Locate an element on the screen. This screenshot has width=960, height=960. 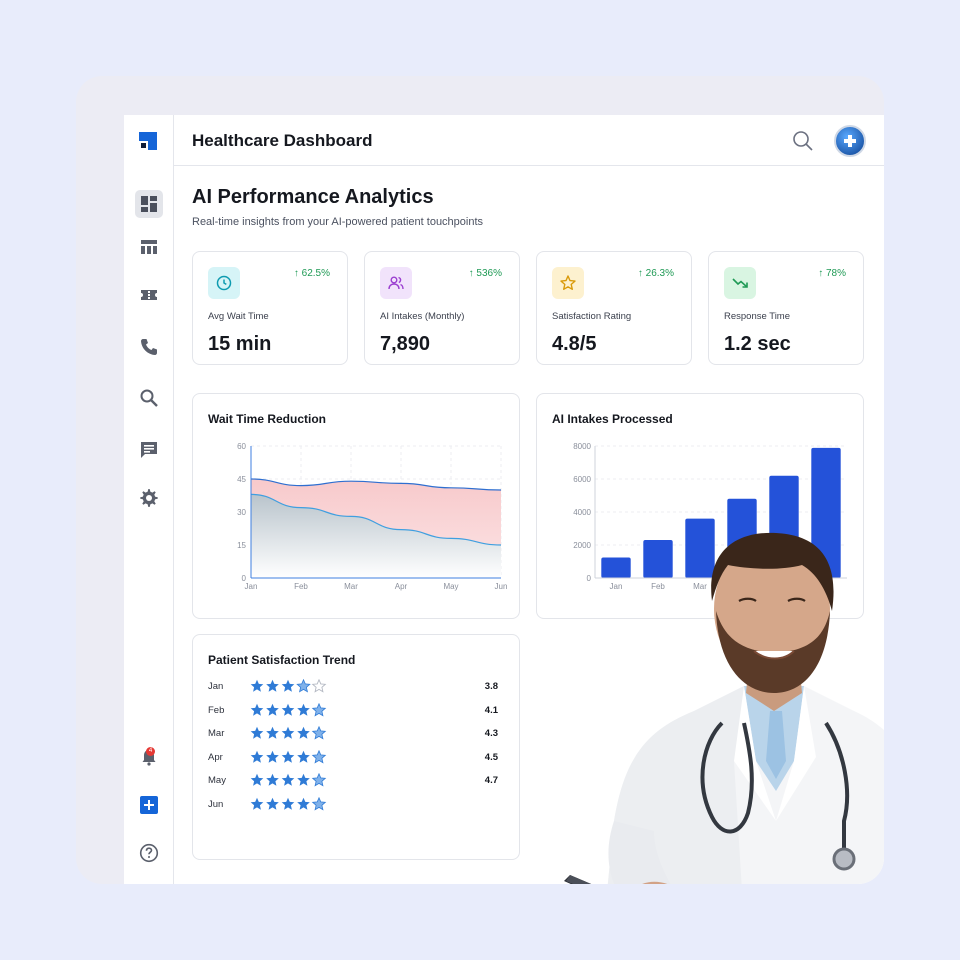
y-tick-label: 2000 is located at coordinates (582, 545).